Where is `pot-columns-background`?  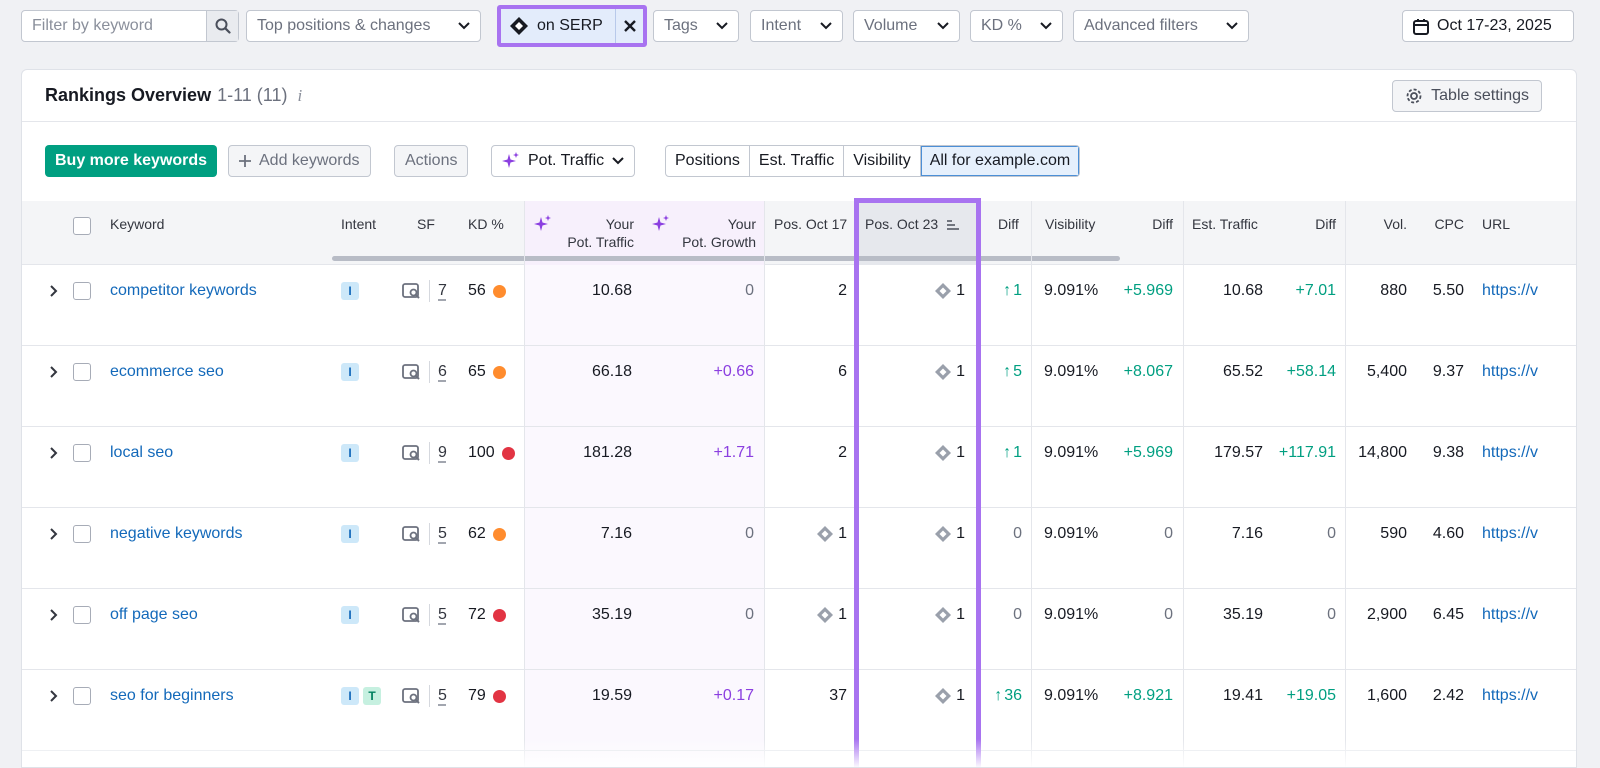
pot-columns-background is located at coordinates (644, 516).